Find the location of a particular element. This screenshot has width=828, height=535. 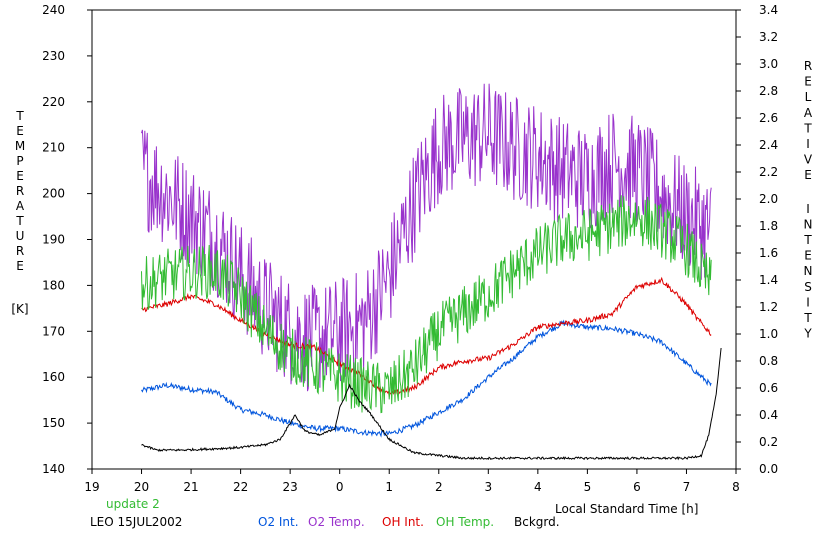

update-note: update 2 is located at coordinates (133, 504).